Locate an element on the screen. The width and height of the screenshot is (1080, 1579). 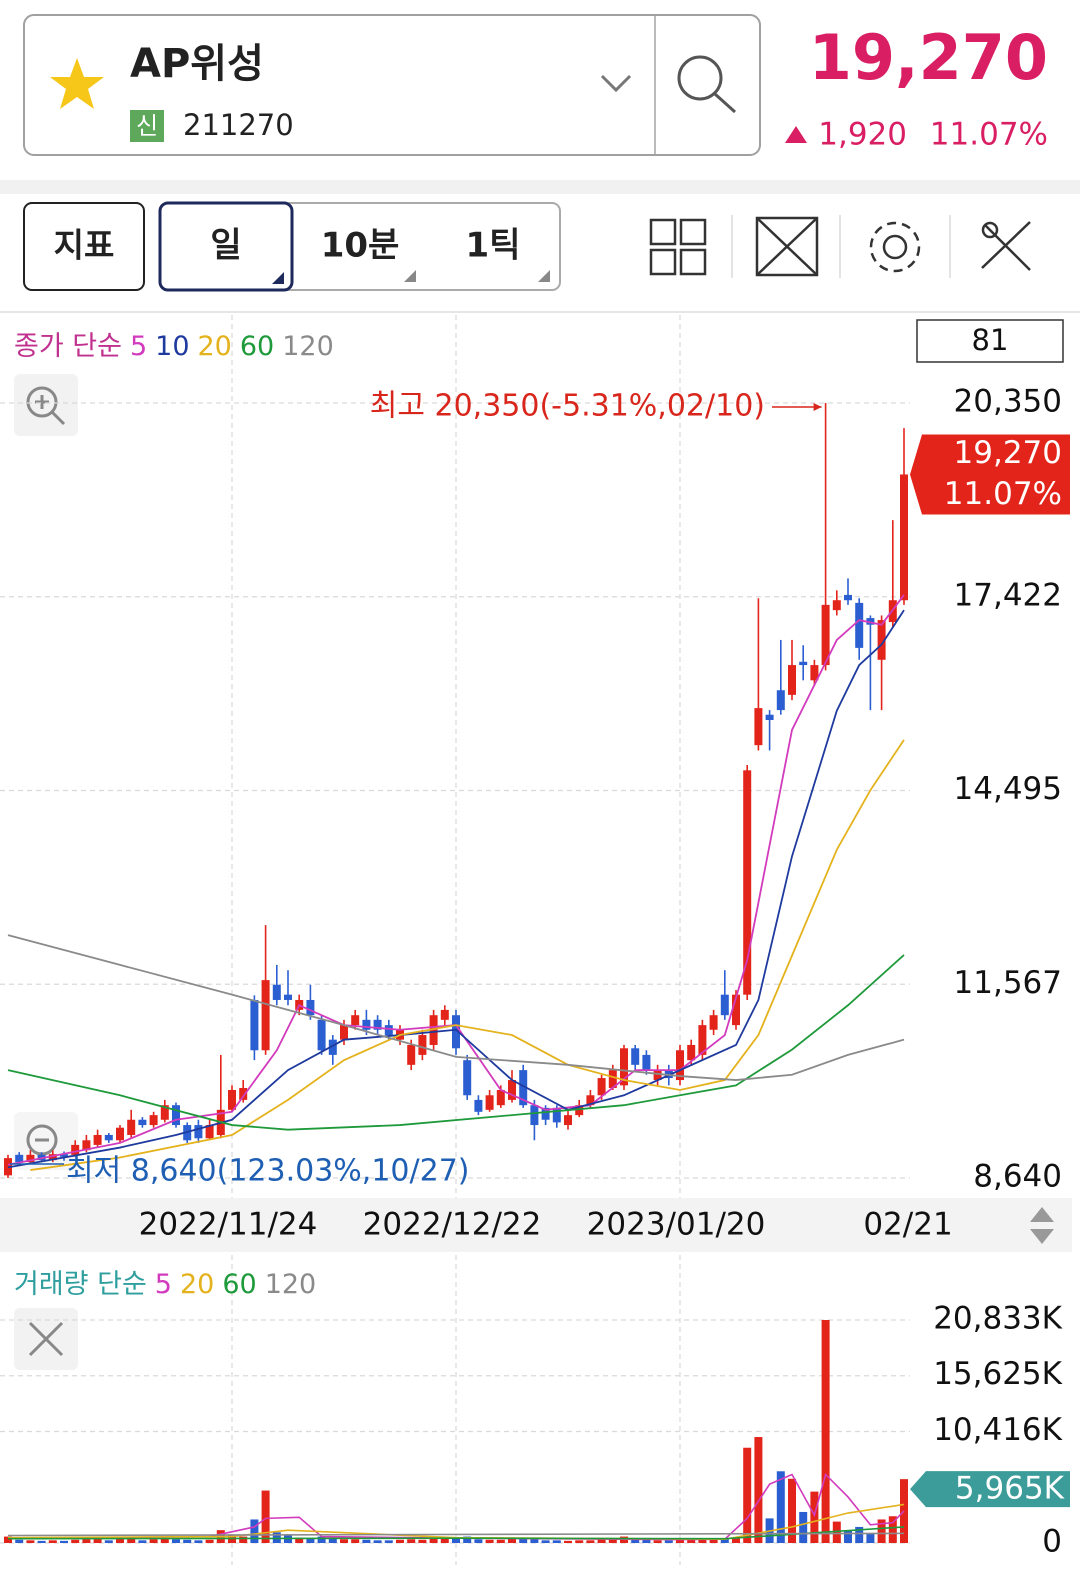
legend-title: 종가 단순 is located at coordinates (68, 346).